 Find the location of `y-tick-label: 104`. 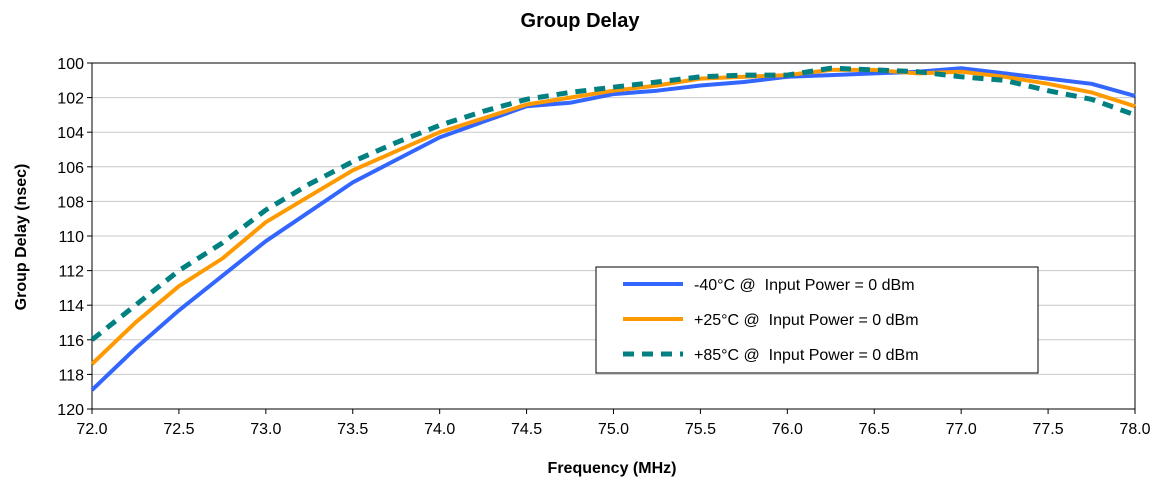

y-tick-label: 104 is located at coordinates (70, 133).